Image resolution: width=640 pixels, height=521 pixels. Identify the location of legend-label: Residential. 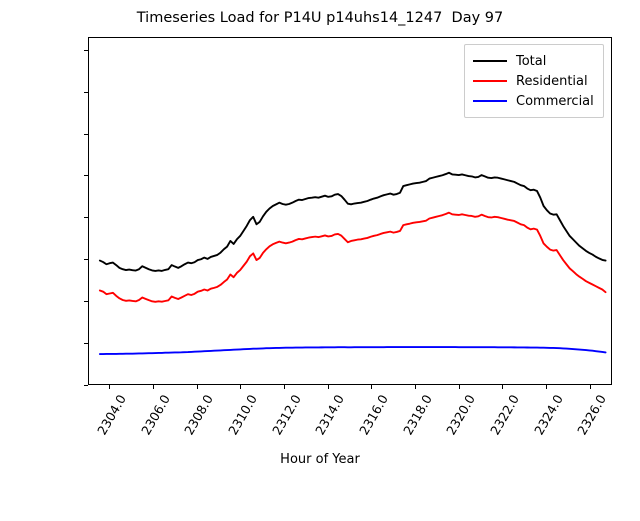
(552, 81).